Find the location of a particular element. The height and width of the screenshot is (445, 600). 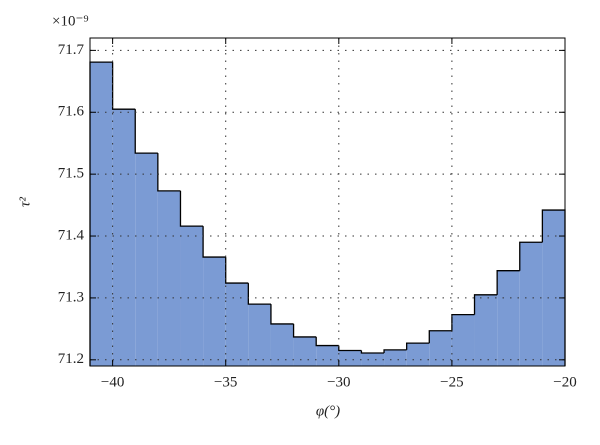

x-tick-label: −25 is located at coordinates (451, 382).